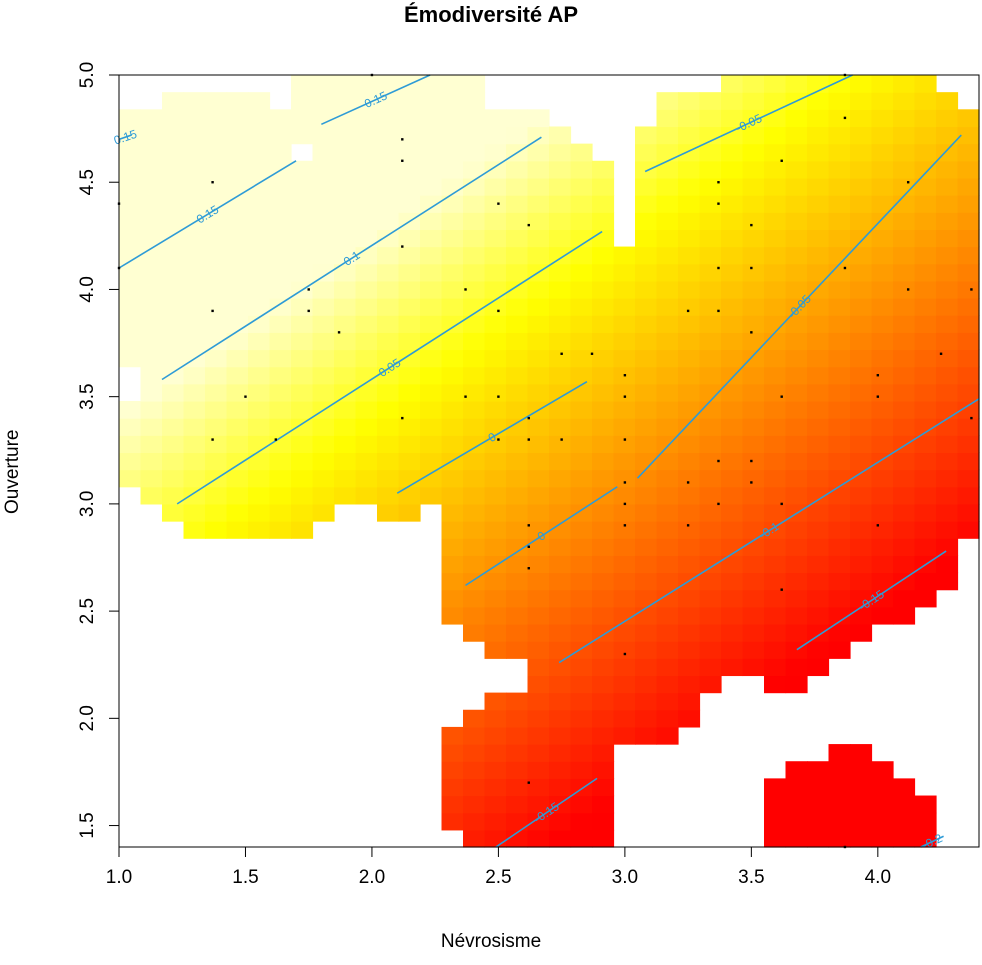  What do you see at coordinates (125, 137) in the screenshot?
I see `contour-line` at bounding box center [125, 137].